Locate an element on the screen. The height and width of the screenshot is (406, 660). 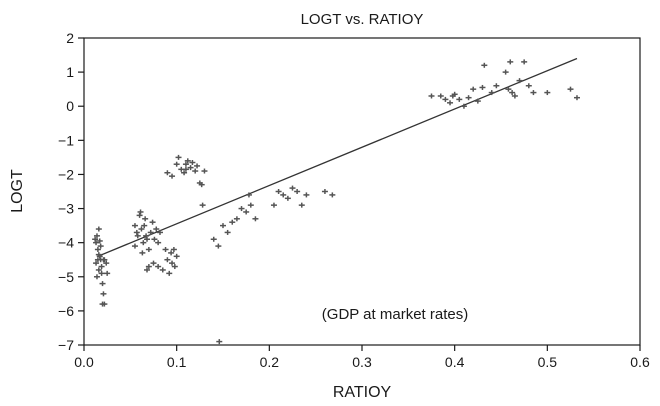
y-tick-label: −4 is located at coordinates (66, 243).